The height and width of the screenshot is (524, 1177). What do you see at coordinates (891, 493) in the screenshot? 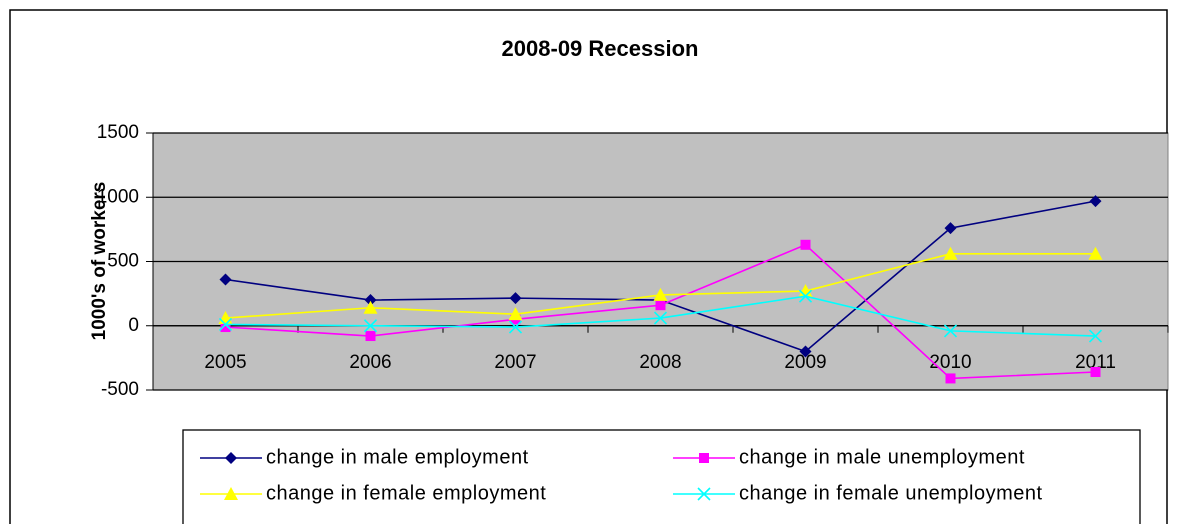
I see `legend-label: change in female unemployment` at bounding box center [891, 493].